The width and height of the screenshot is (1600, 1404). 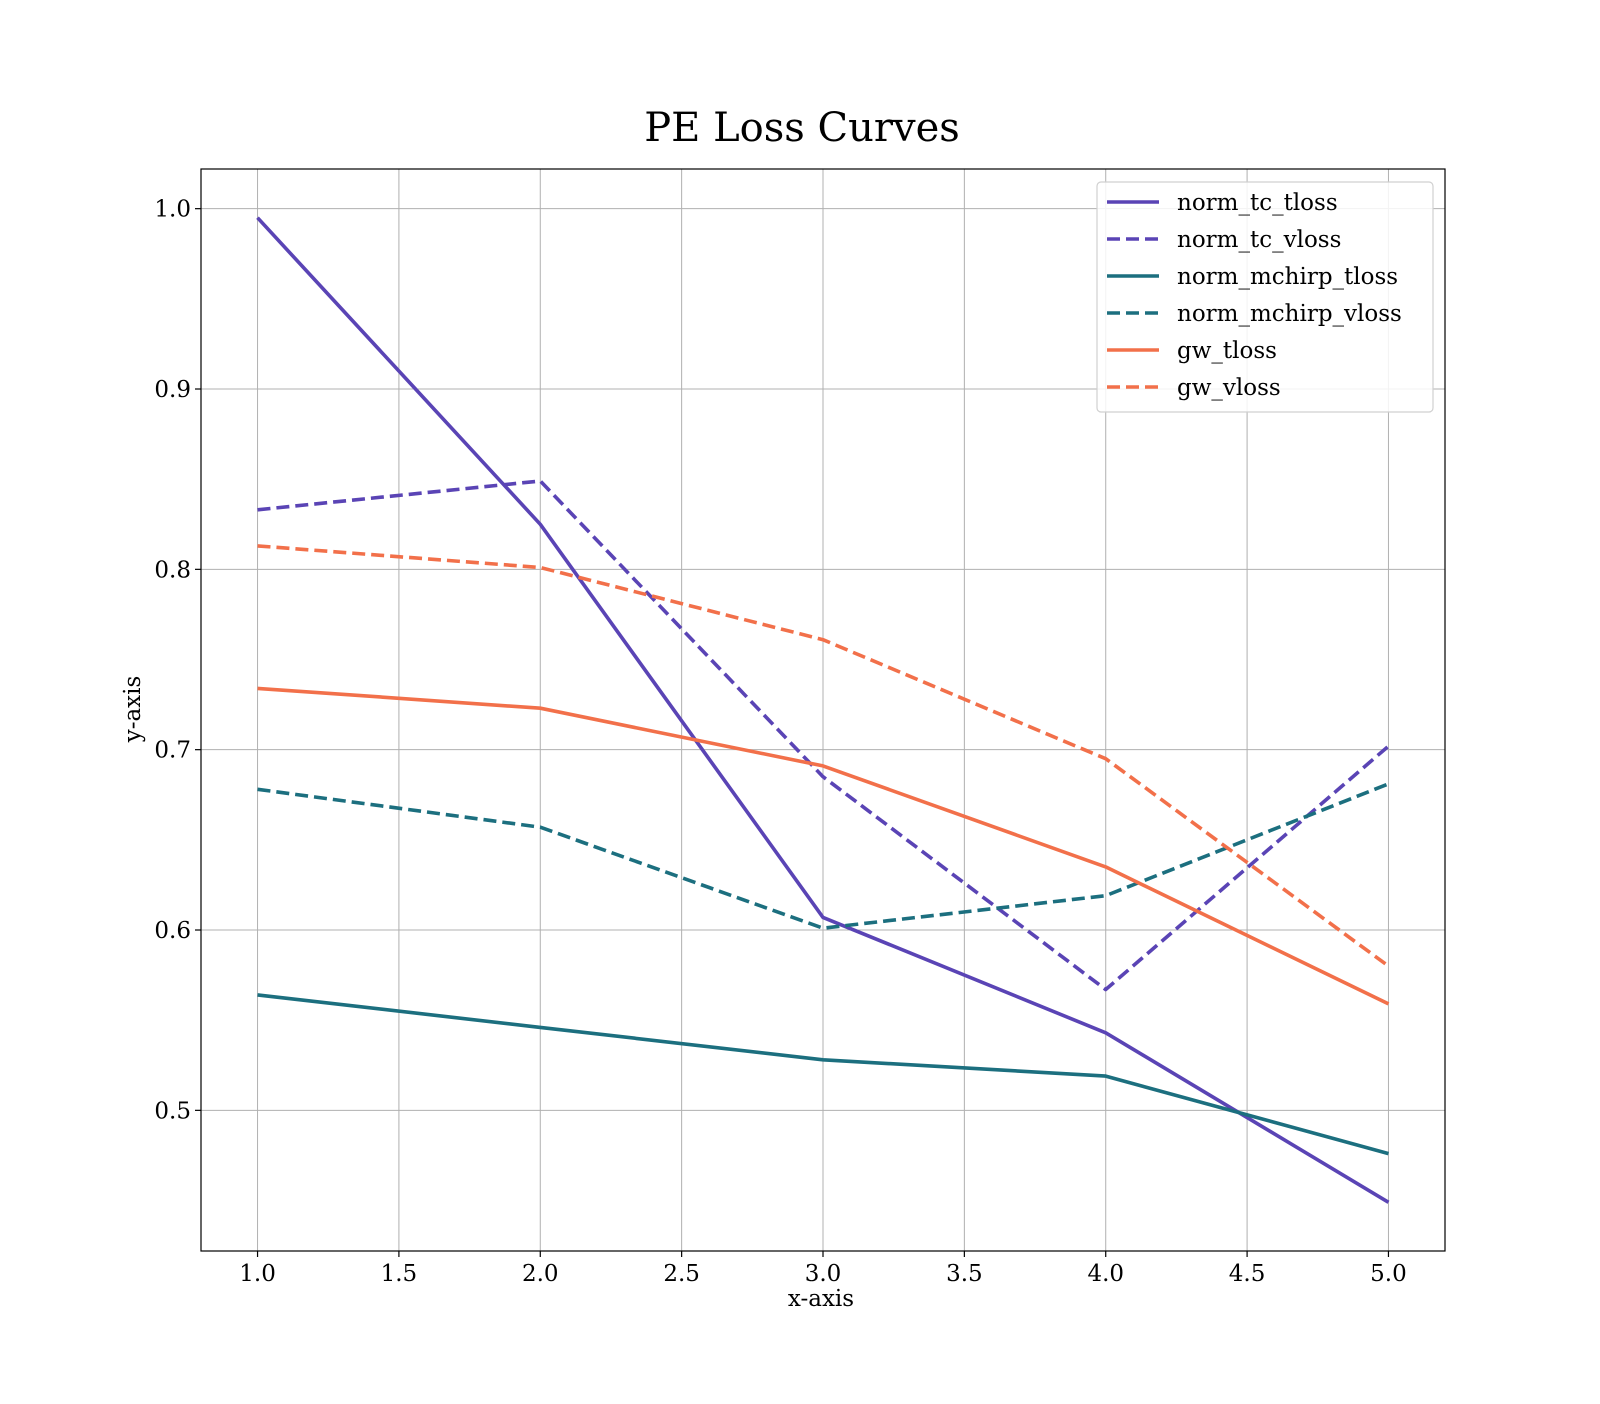 I want to click on x-tick-label: 3.5, so click(x=964, y=1274).